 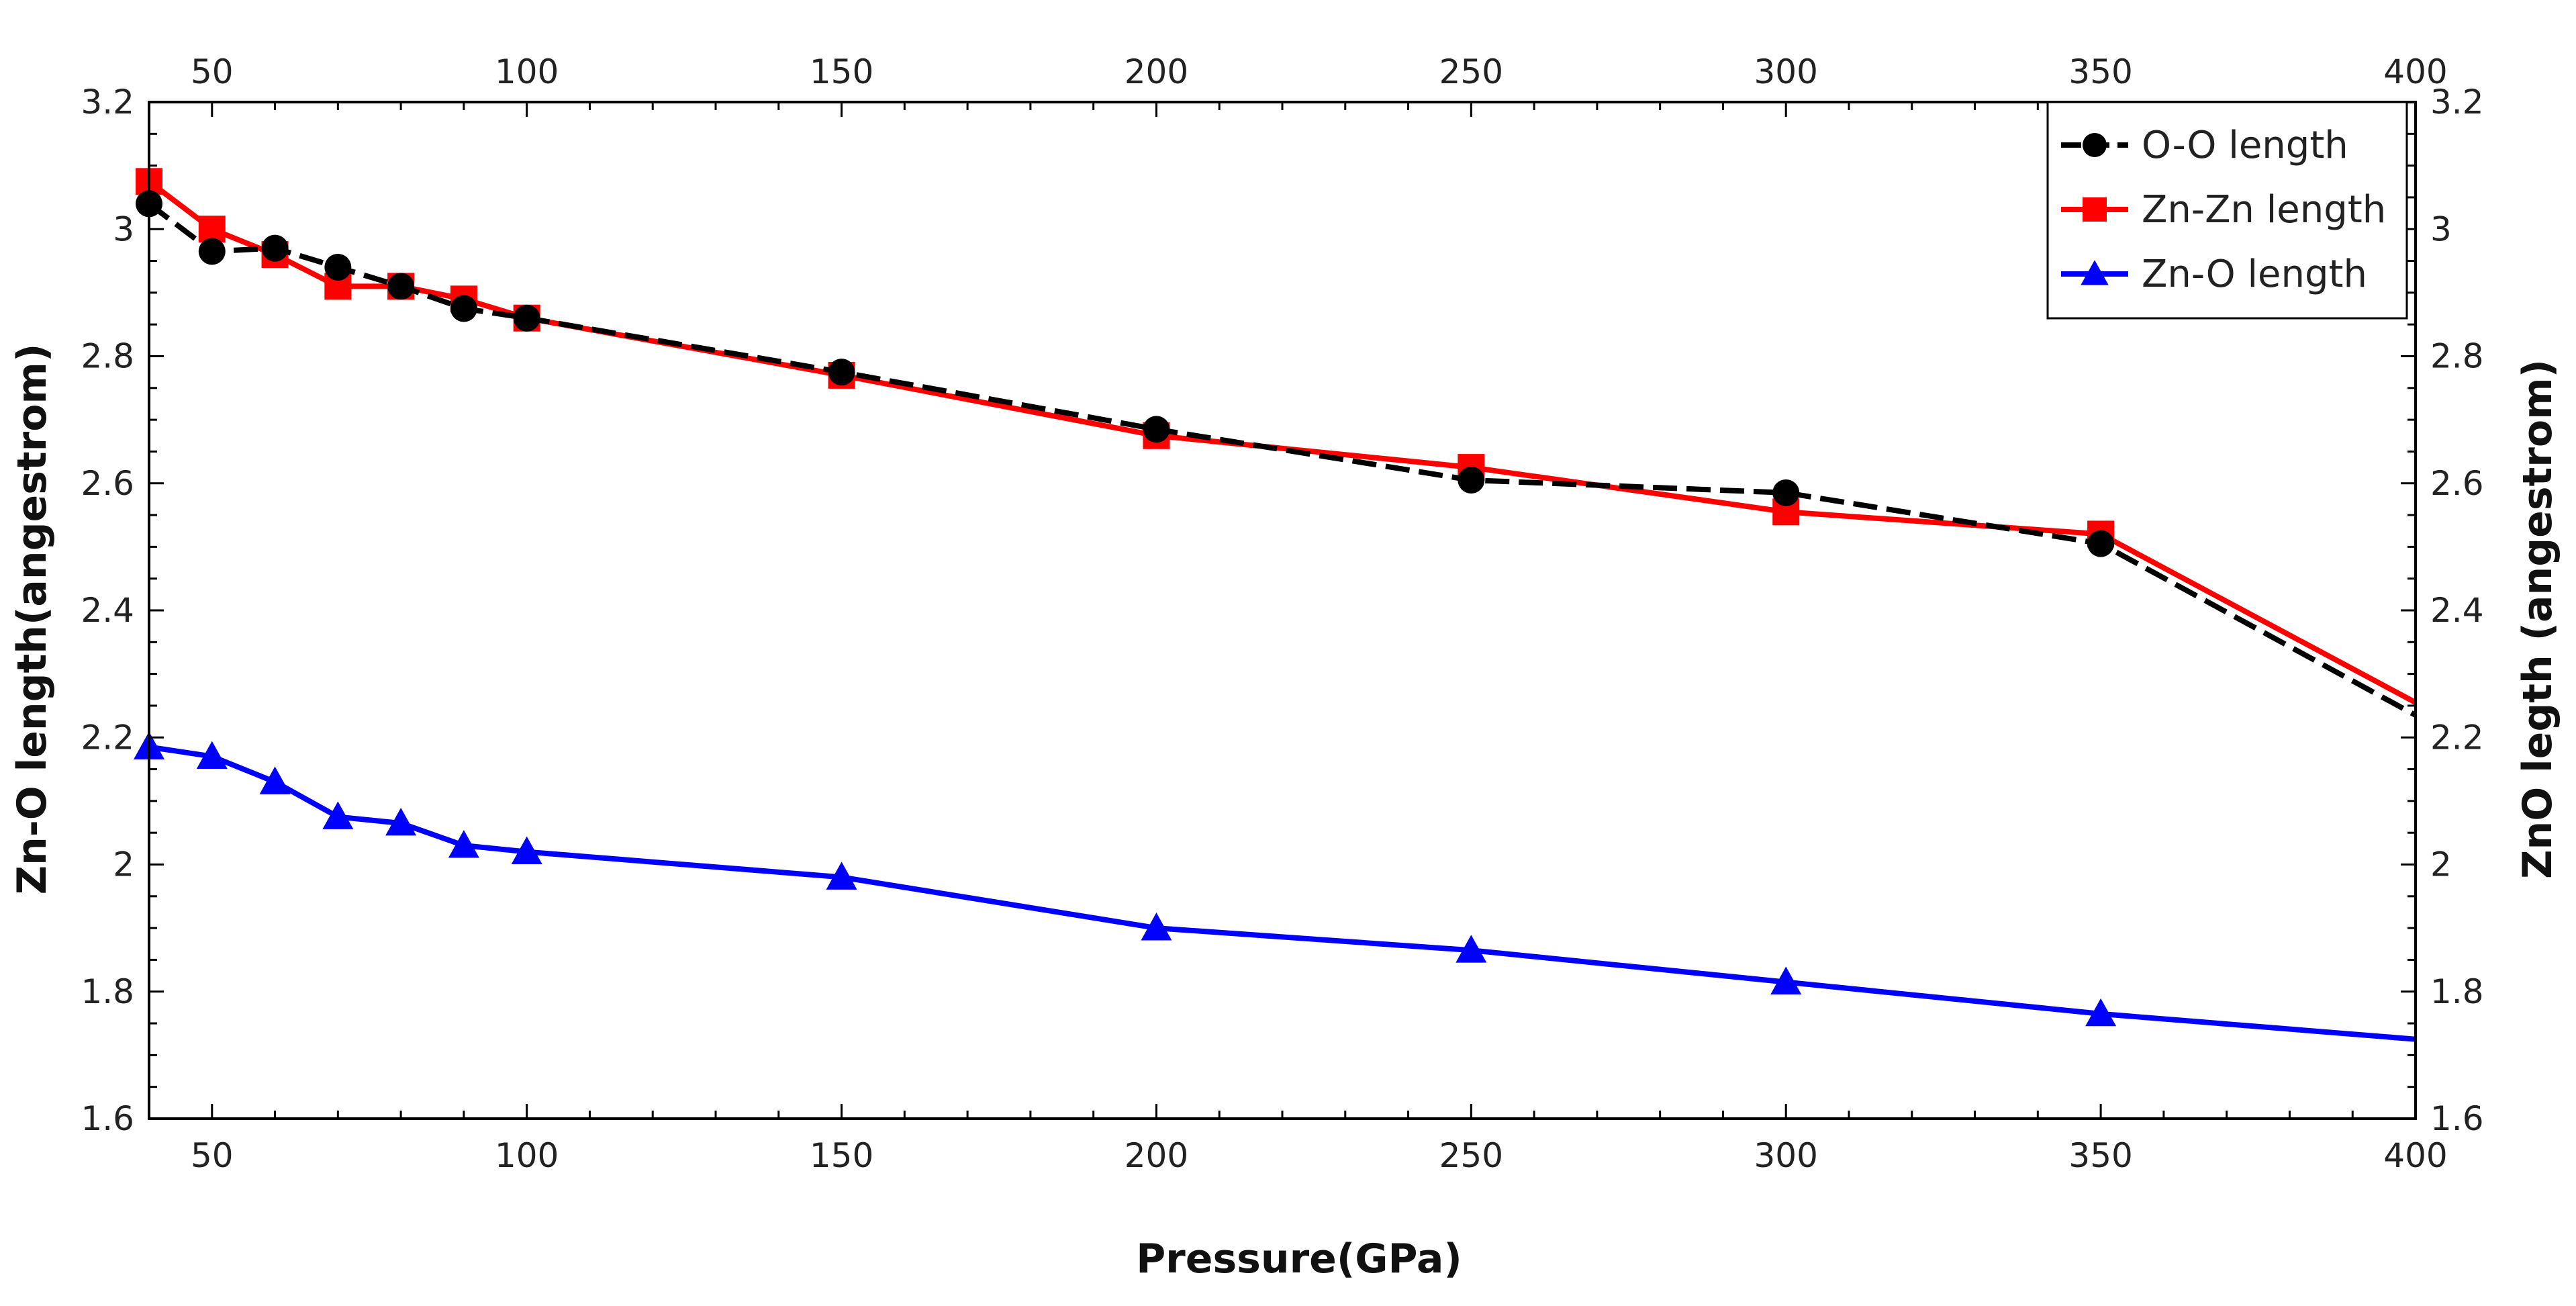 What do you see at coordinates (2457, 737) in the screenshot?
I see `y-tick-label-right: 2.2` at bounding box center [2457, 737].